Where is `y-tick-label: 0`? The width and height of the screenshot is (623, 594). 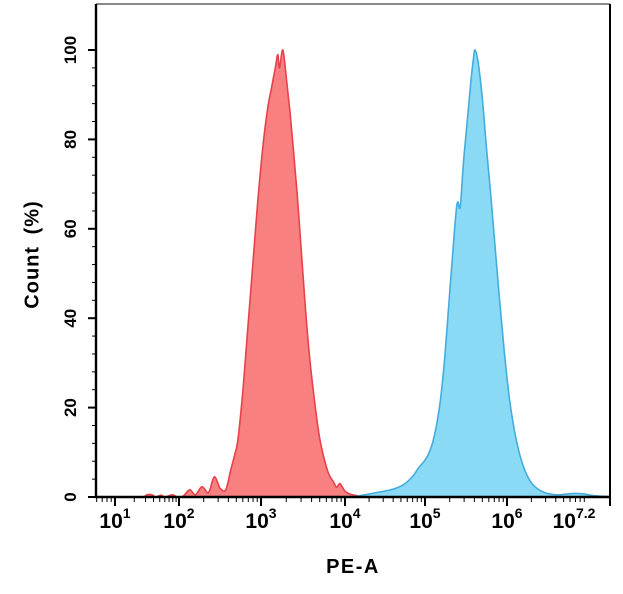 y-tick-label: 0 is located at coordinates (70, 496).